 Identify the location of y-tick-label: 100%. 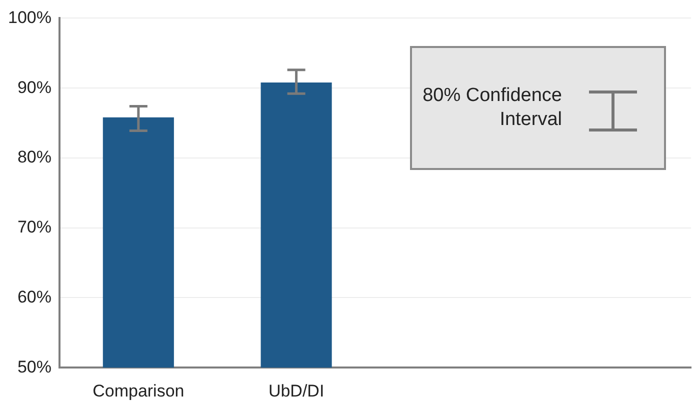
(30, 17).